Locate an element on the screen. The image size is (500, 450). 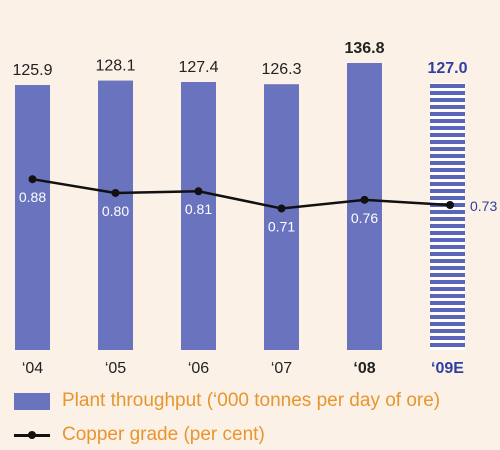
legend-bar-swatch is located at coordinates (32, 401).